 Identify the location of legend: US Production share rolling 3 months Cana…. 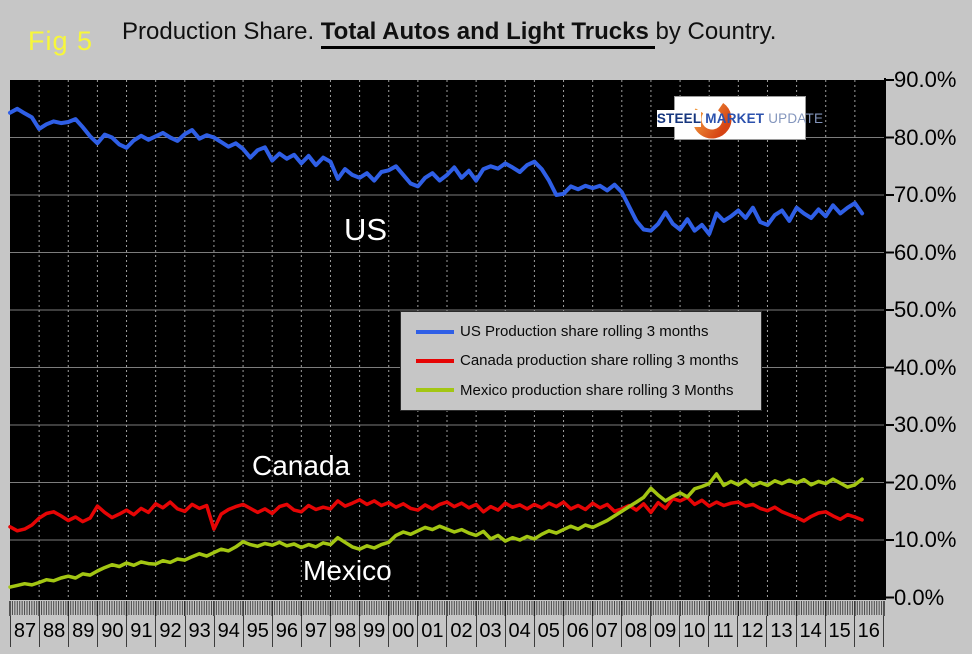
(581, 361).